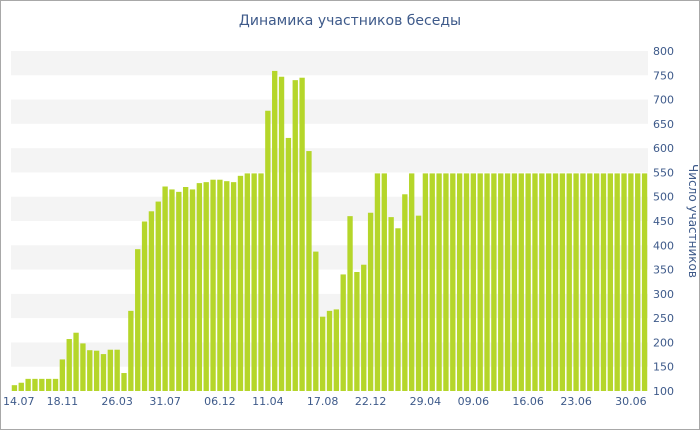  I want to click on y-tick-label: 150, so click(663, 367).